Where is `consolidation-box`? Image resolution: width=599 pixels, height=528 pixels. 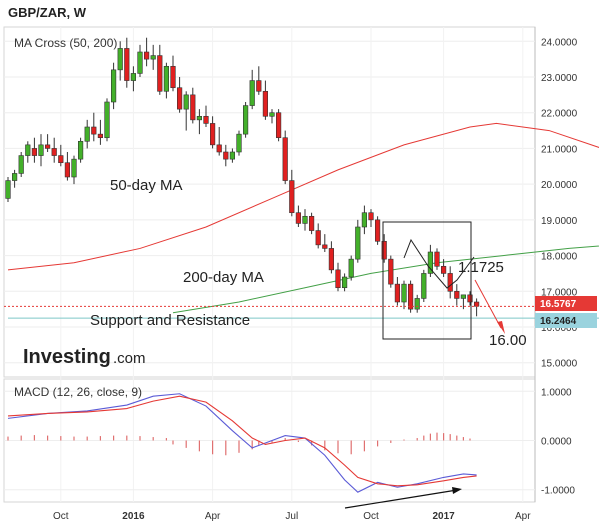
consolidation-box is located at coordinates (427, 280).